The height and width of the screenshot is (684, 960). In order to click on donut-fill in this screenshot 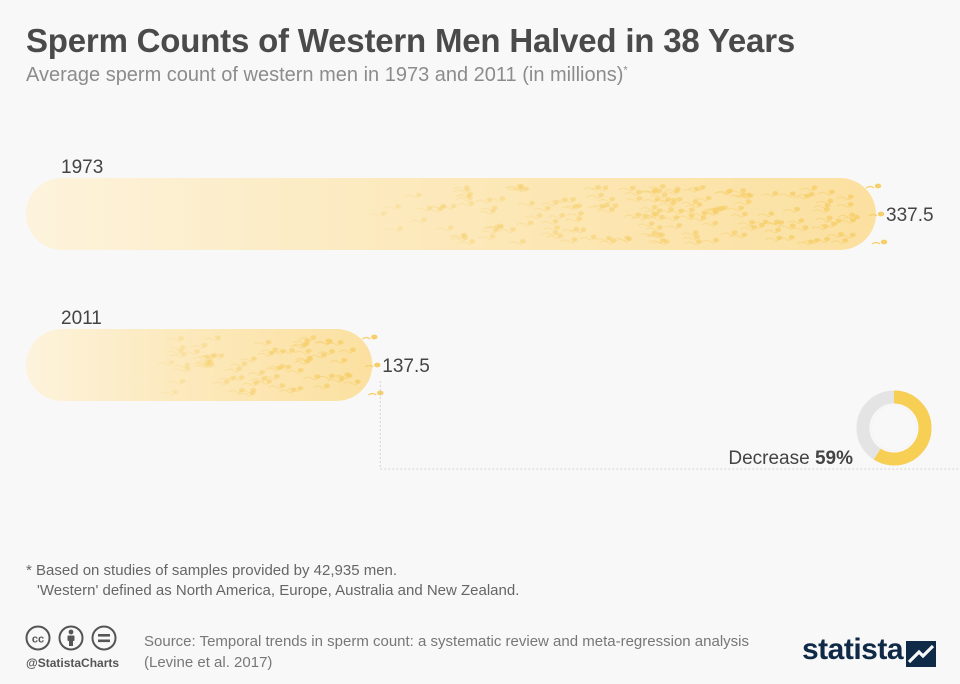, I will do `click(894, 428)`.